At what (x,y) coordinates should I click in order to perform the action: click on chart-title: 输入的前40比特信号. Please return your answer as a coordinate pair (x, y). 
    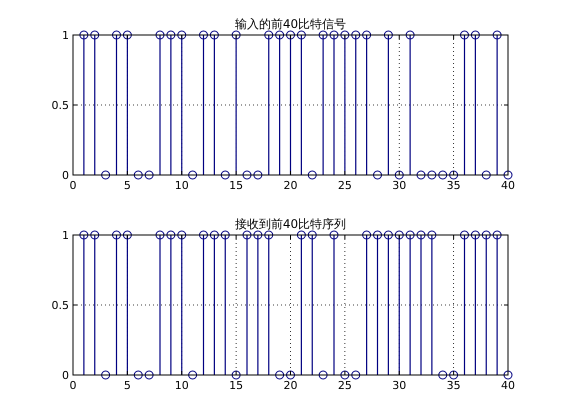
    Looking at the image, I should click on (290, 24).